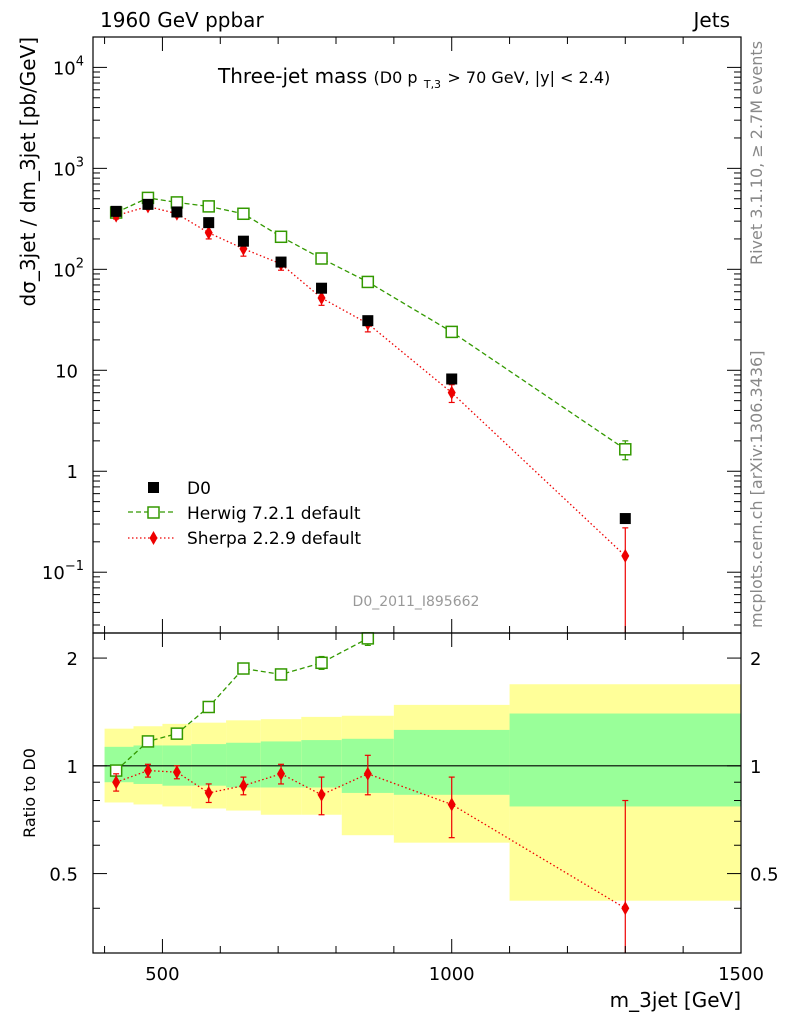  Describe the element at coordinates (80, 61) in the screenshot. I see `tick-exponent: 4` at that location.